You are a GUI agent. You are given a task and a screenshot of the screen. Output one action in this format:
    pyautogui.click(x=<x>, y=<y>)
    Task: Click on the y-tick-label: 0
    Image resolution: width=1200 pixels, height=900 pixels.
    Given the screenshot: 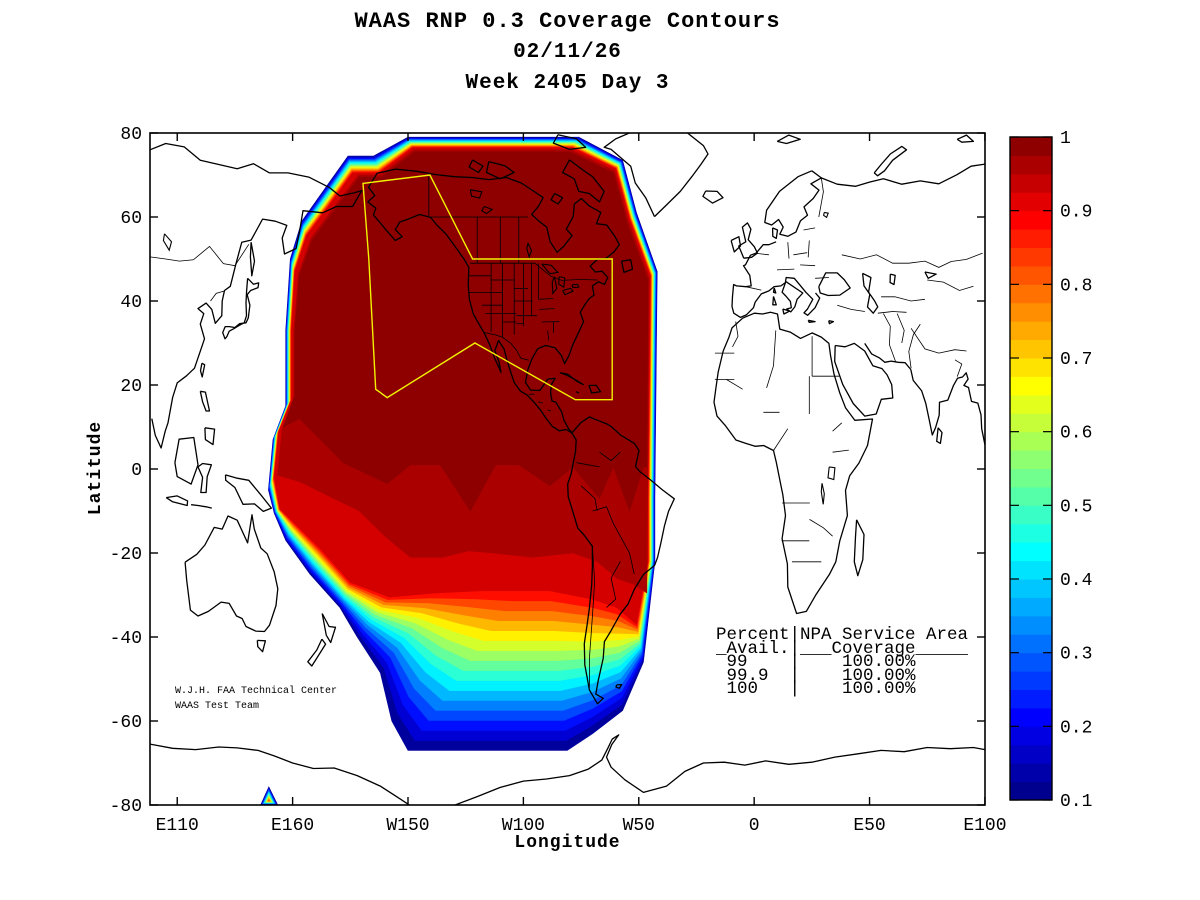 What is the action you would take?
    pyautogui.click(x=136, y=471)
    